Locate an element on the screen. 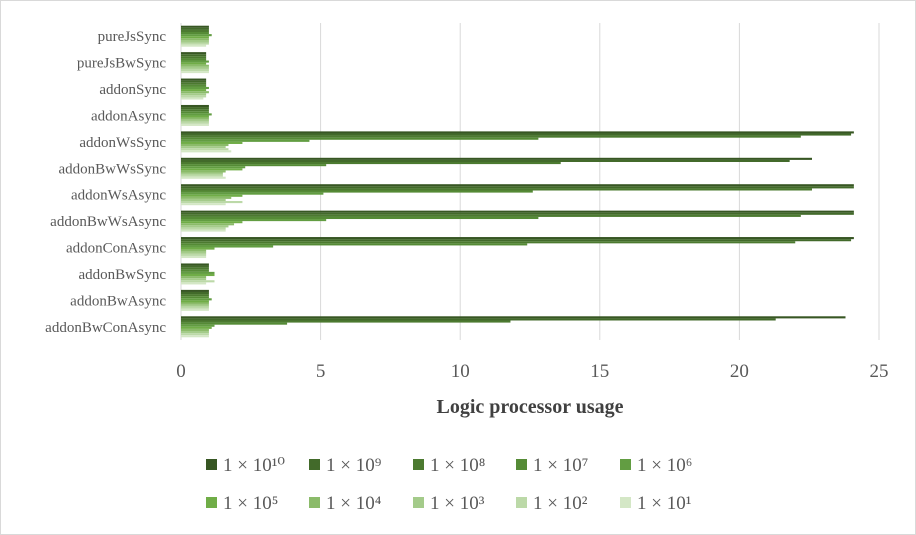 This screenshot has height=535, width=916. legend-label: 1 × 10³ is located at coordinates (457, 503).